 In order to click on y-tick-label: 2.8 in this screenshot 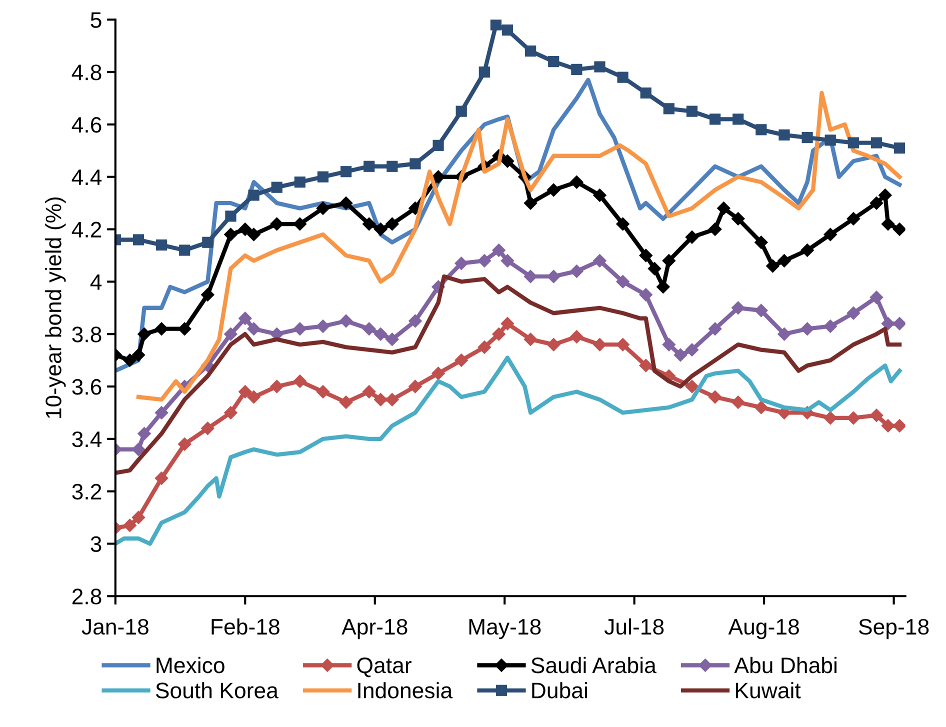, I will do `click(87, 596)`.